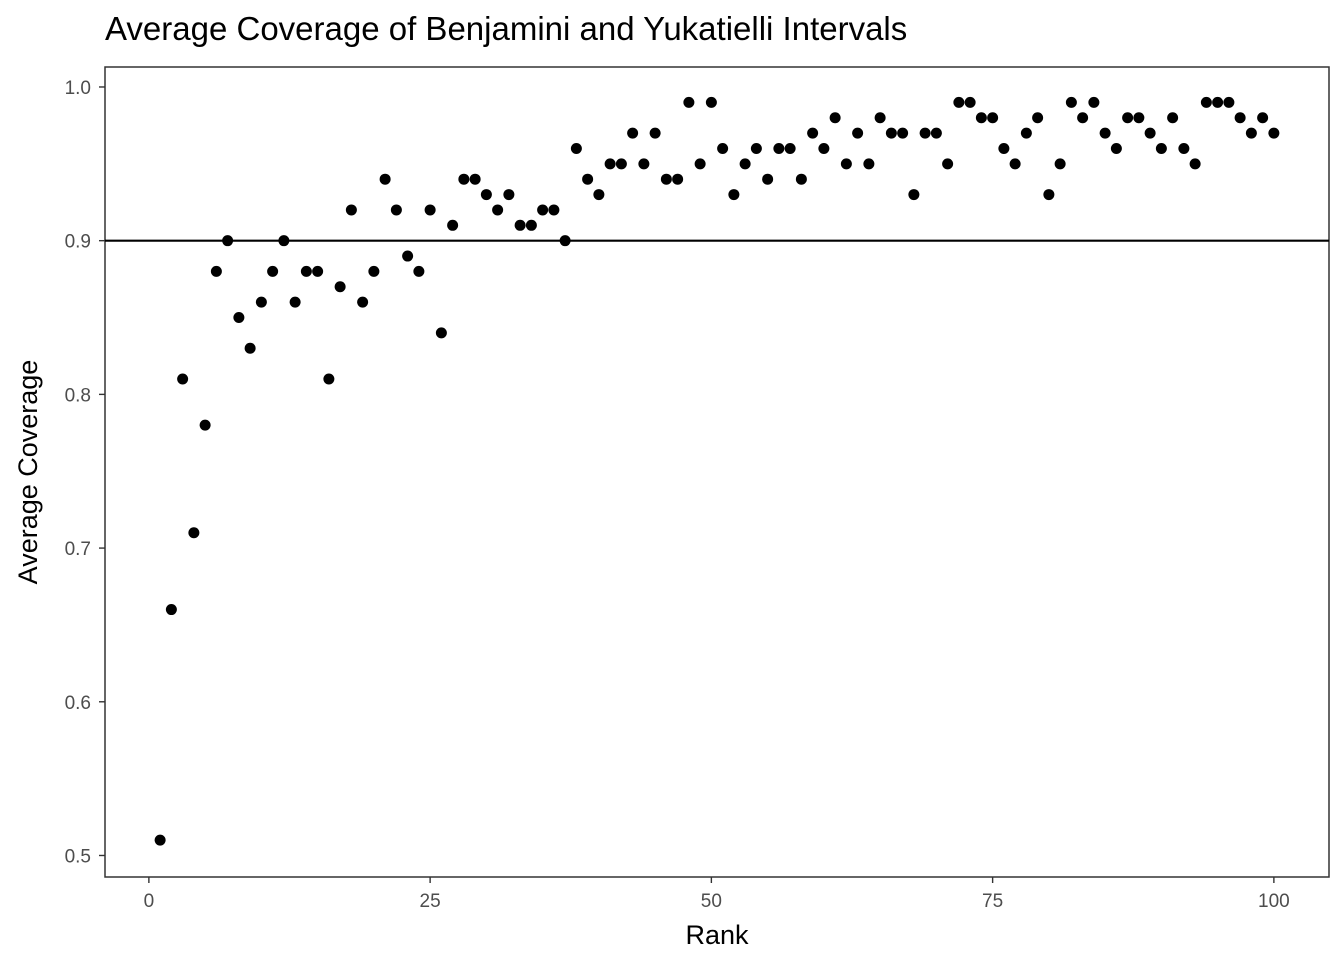  Describe the element at coordinates (78, 88) in the screenshot. I see `y-tick-label: 1.0` at that location.